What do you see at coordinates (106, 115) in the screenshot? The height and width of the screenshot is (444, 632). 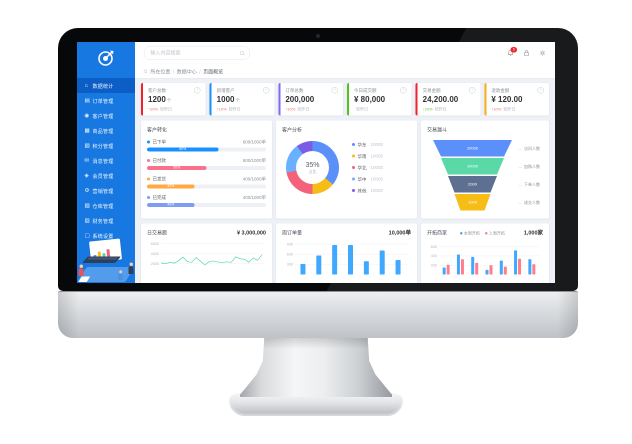 I see `sidebar-item-2: ◉ 客户管理` at bounding box center [106, 115].